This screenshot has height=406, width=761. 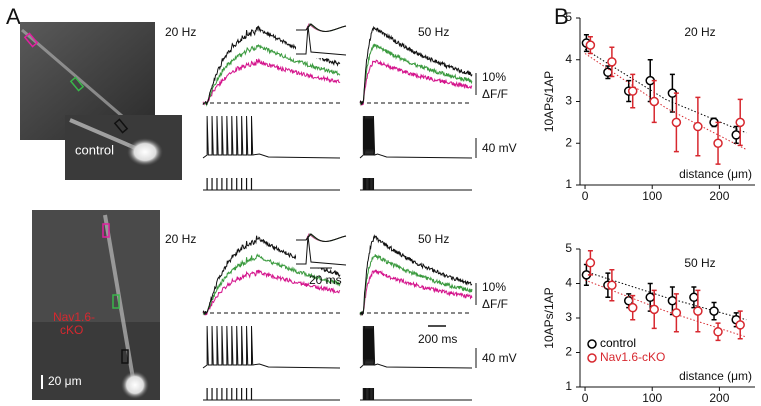 What do you see at coordinates (699, 263) in the screenshot?
I see `chart-title: 50 Hz` at bounding box center [699, 263].